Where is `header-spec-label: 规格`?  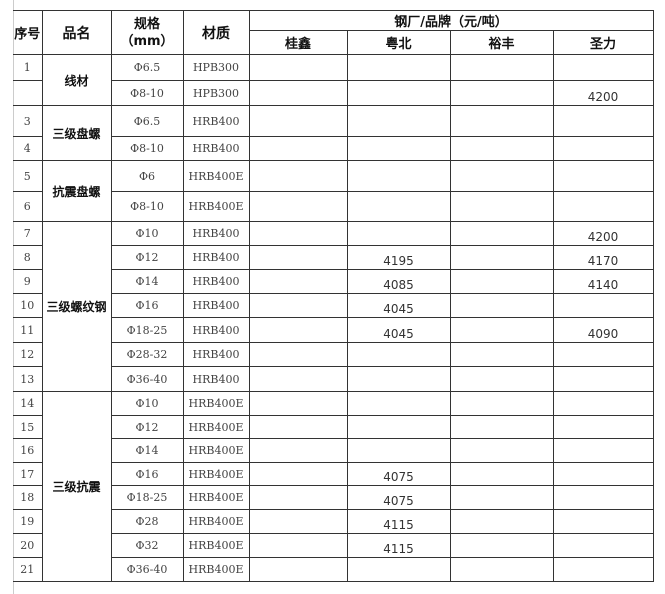
header-spec-label: 规格 is located at coordinates (146, 24).